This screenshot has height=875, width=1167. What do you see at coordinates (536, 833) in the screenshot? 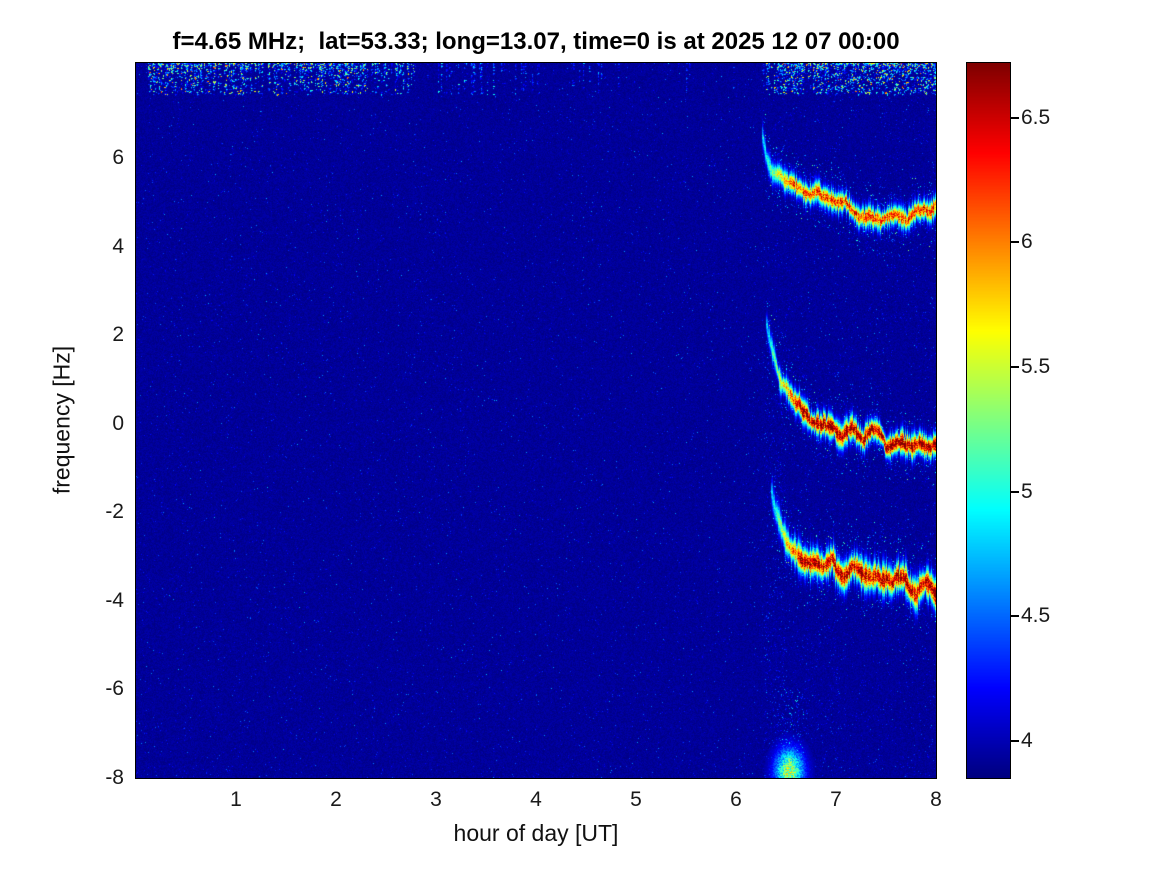
I see `x-axis-label: hour of day [UT]` at bounding box center [536, 833].